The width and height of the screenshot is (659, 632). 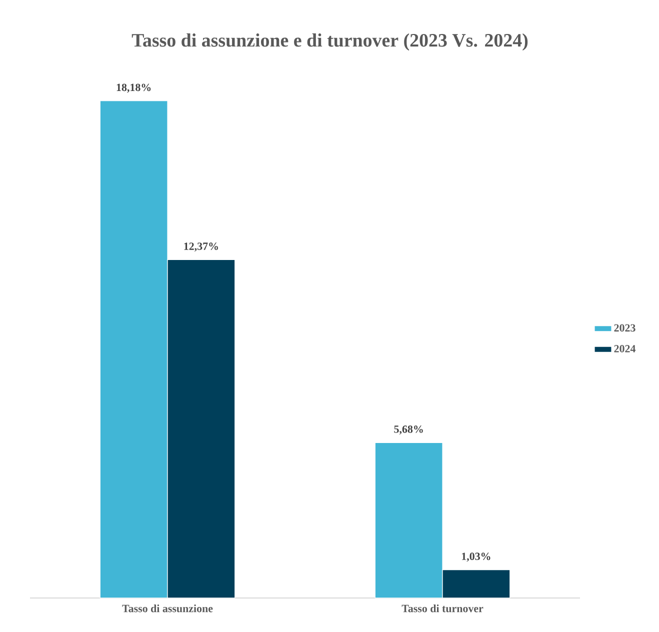 I want to click on data-label: 5,68%, so click(x=408, y=429).